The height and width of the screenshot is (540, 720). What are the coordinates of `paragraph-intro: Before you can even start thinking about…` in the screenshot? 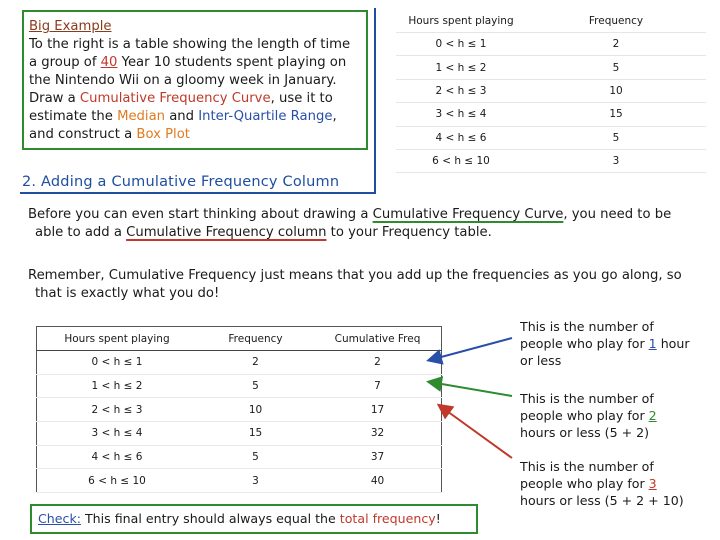 It's located at (368, 224).